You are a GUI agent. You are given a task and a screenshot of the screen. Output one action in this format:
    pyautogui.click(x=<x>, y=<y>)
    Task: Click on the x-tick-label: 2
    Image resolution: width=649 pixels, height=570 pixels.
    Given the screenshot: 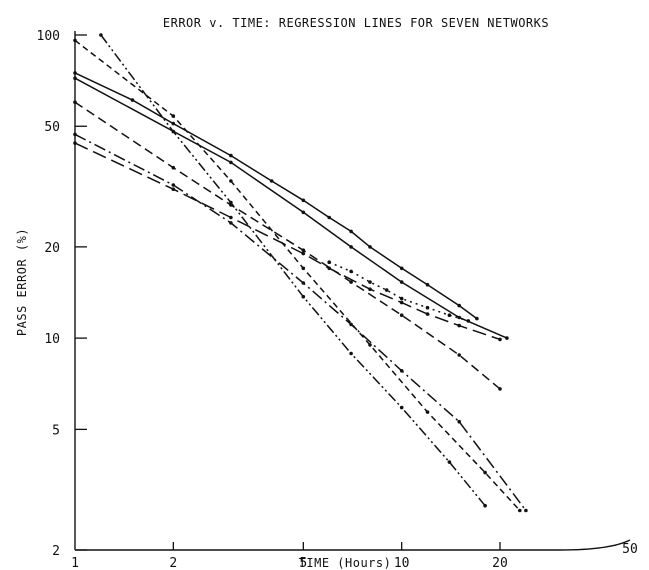 What is the action you would take?
    pyautogui.click(x=173, y=563)
    